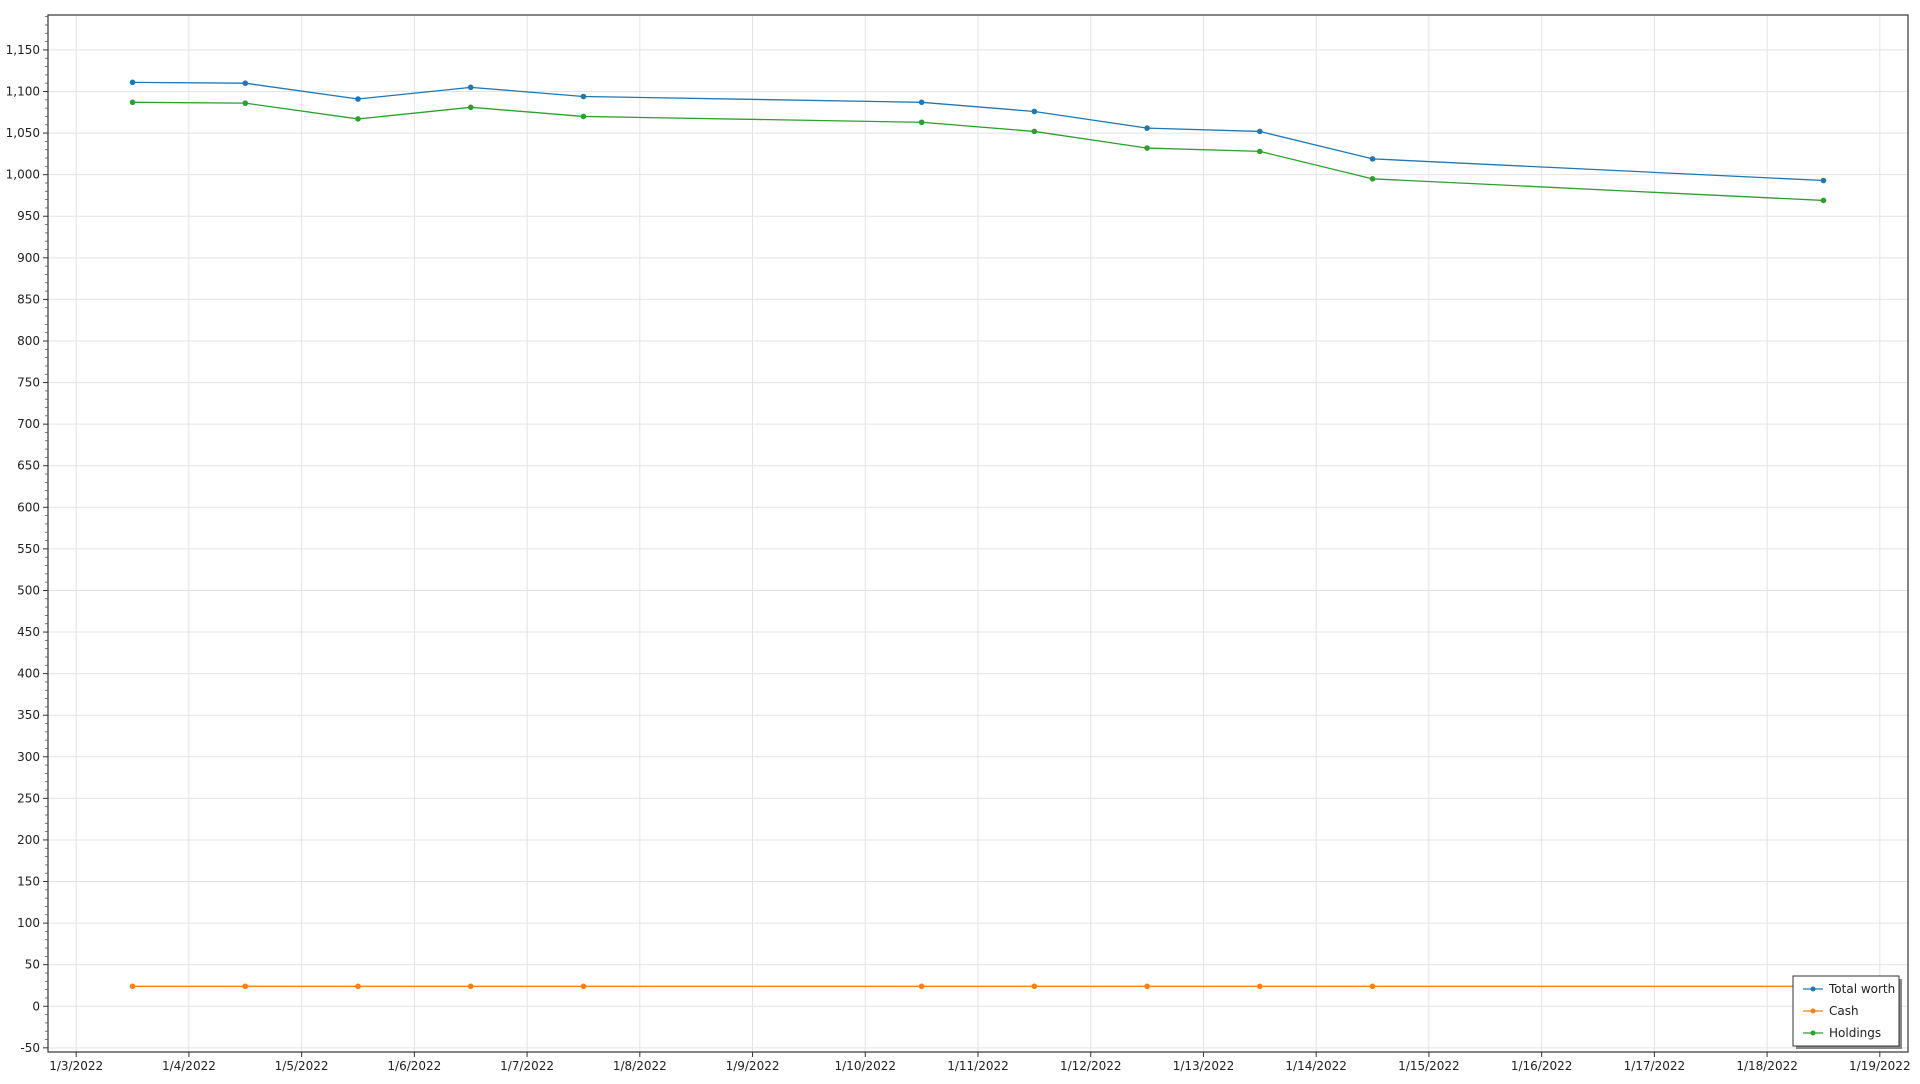 The image size is (1920, 1084). I want to click on legend-item-holdings: Holdings, so click(1842, 1033).